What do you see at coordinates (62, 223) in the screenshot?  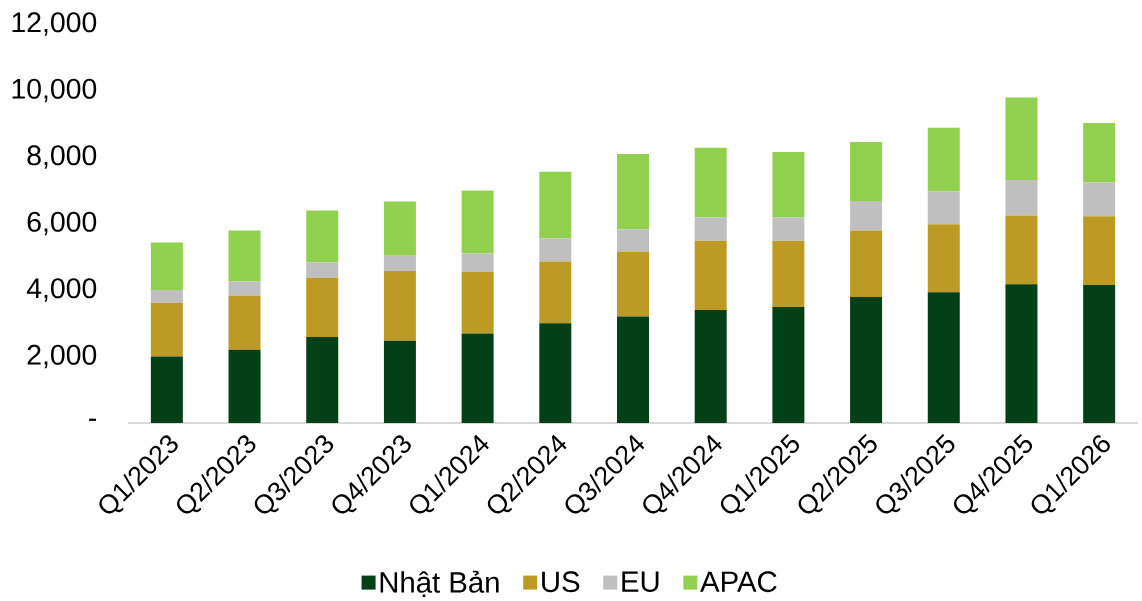 I see `y-tick-label: 6,000` at bounding box center [62, 223].